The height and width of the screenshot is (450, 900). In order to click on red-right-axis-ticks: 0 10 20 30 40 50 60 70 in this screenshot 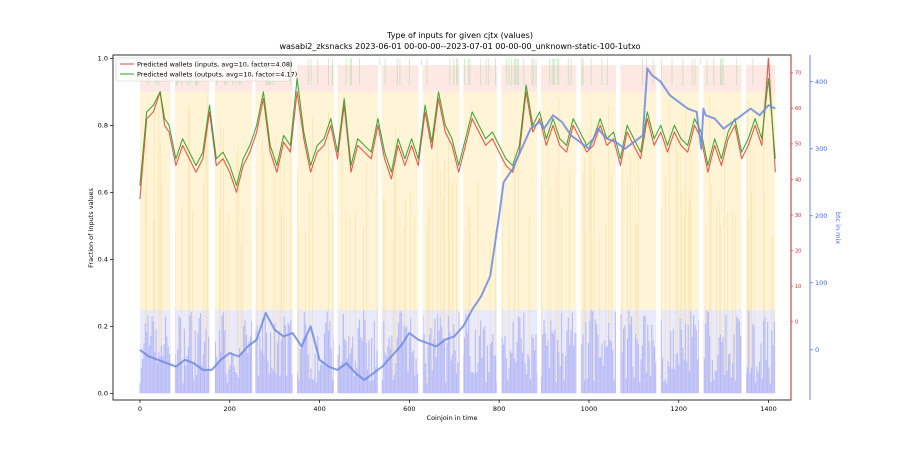, I will do `click(795, 227)`.